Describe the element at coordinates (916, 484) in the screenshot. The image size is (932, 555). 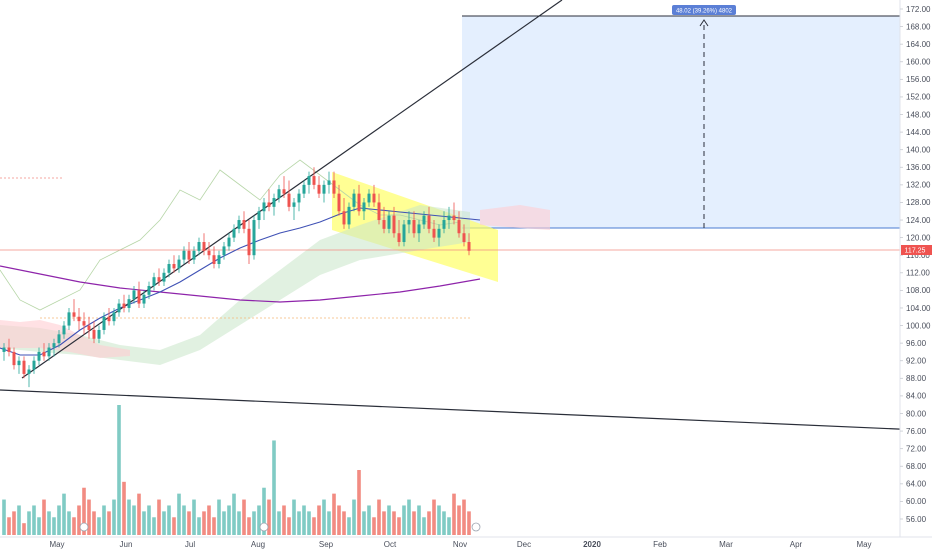
I see `price-tick-label: 64.00` at that location.